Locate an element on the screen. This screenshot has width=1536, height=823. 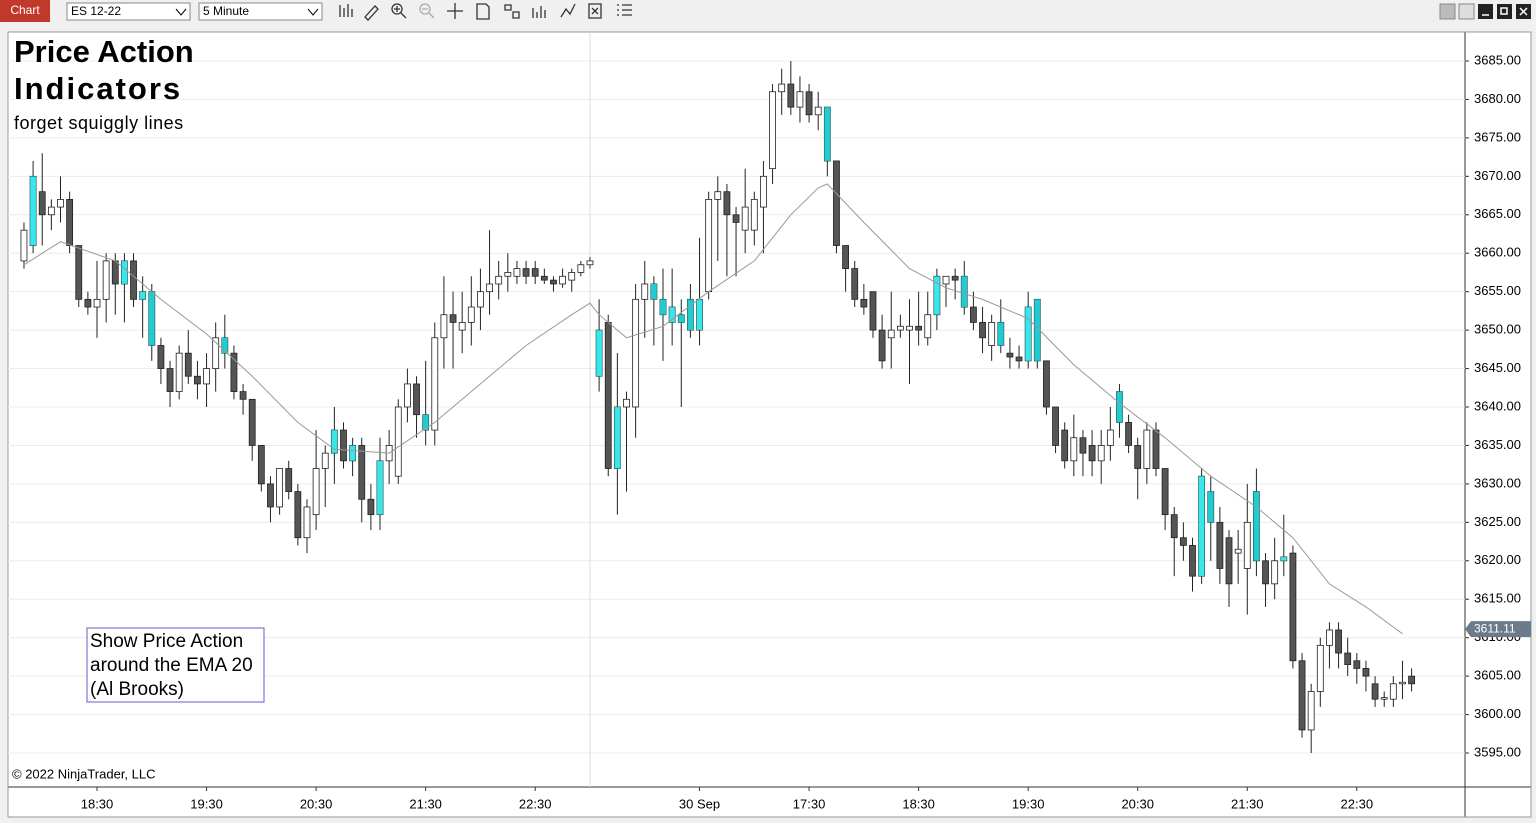
instrument-select is located at coordinates (128, 11).